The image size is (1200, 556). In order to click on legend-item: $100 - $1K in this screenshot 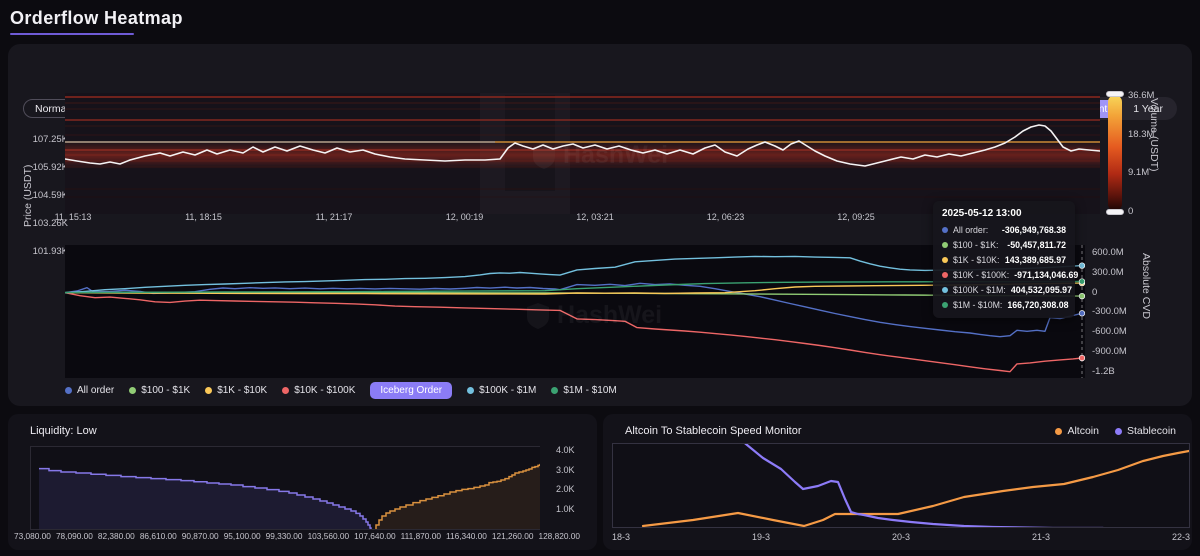, I will do `click(159, 390)`.